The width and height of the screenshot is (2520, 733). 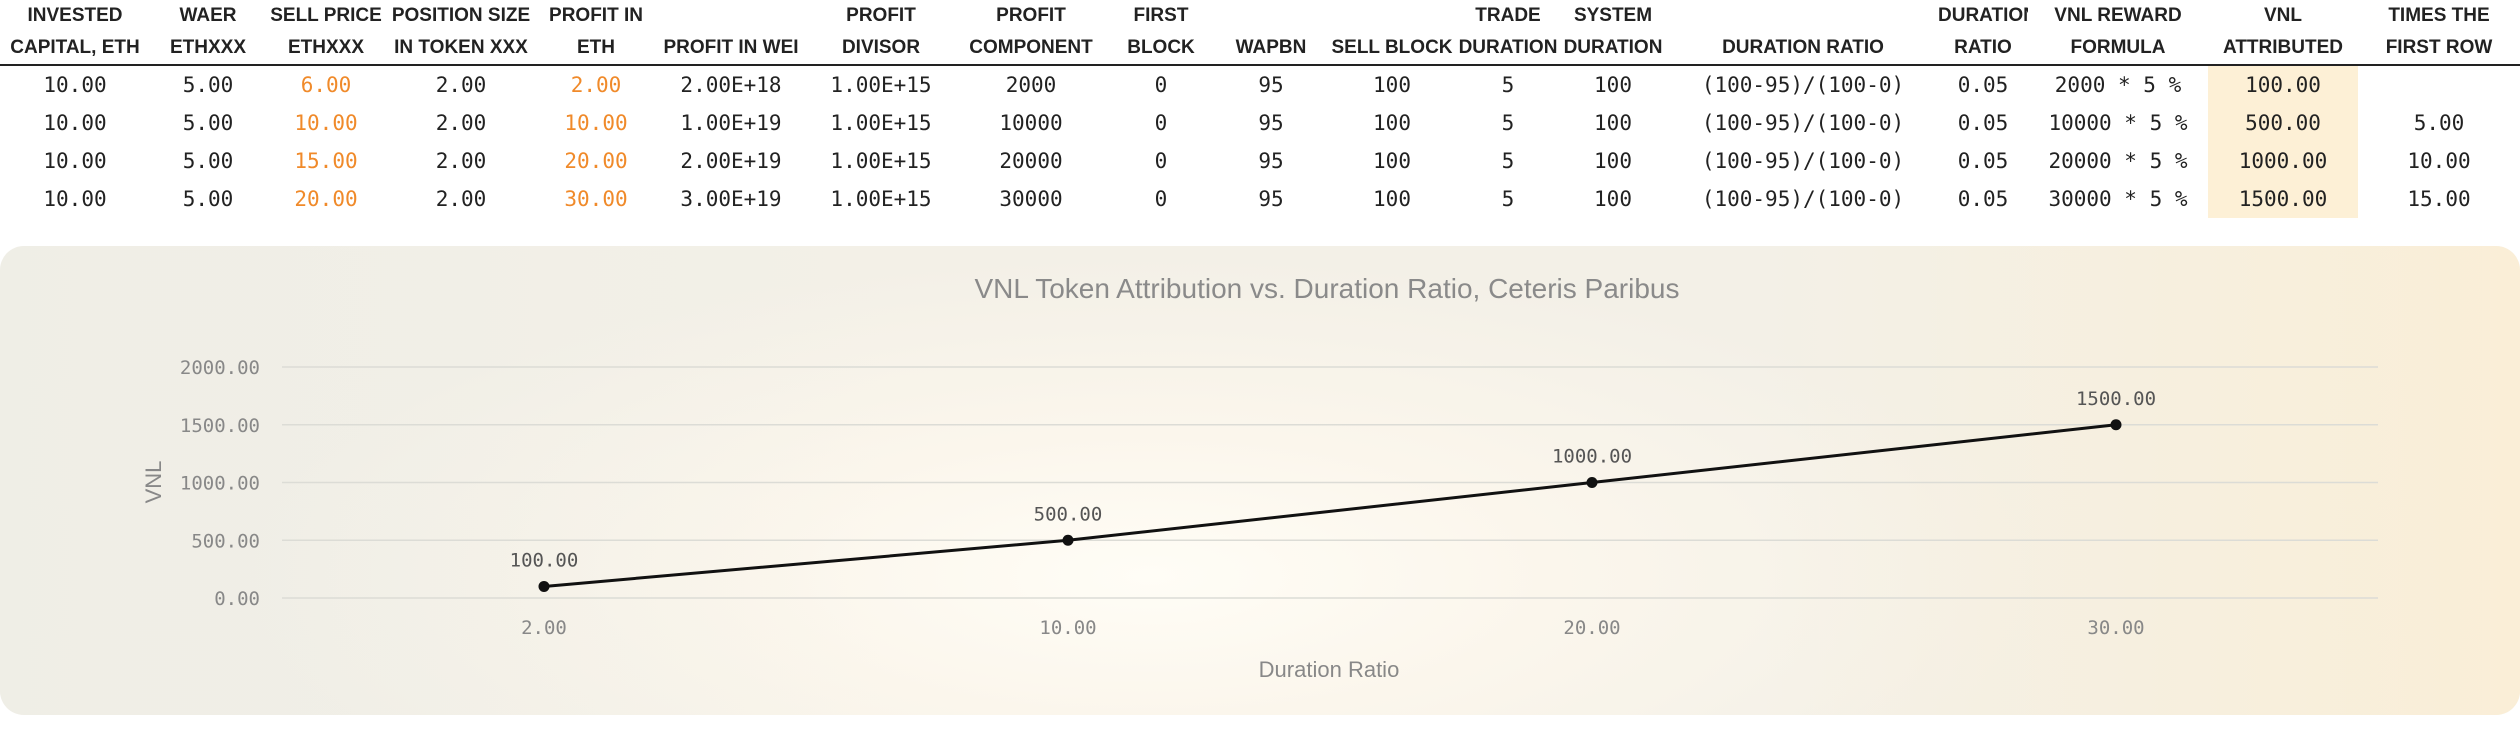 I want to click on y-tick-label: 1000.00, so click(x=220, y=484).